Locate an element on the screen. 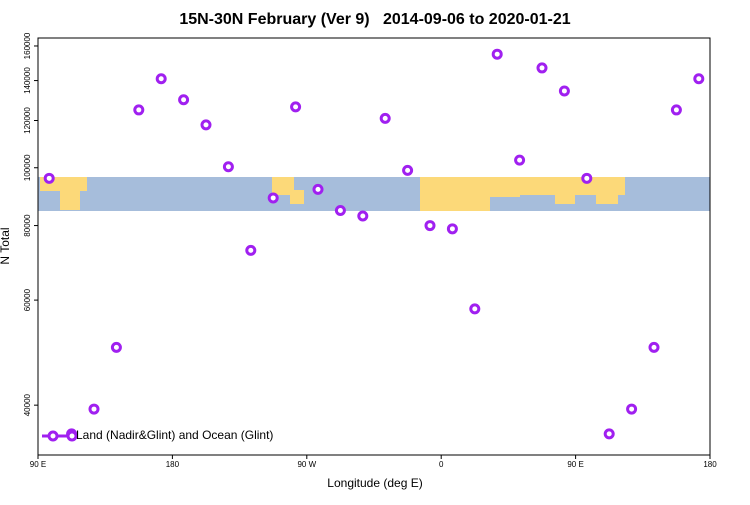 The image size is (750, 505). y-tick-label: 140000 is located at coordinates (27, 80).